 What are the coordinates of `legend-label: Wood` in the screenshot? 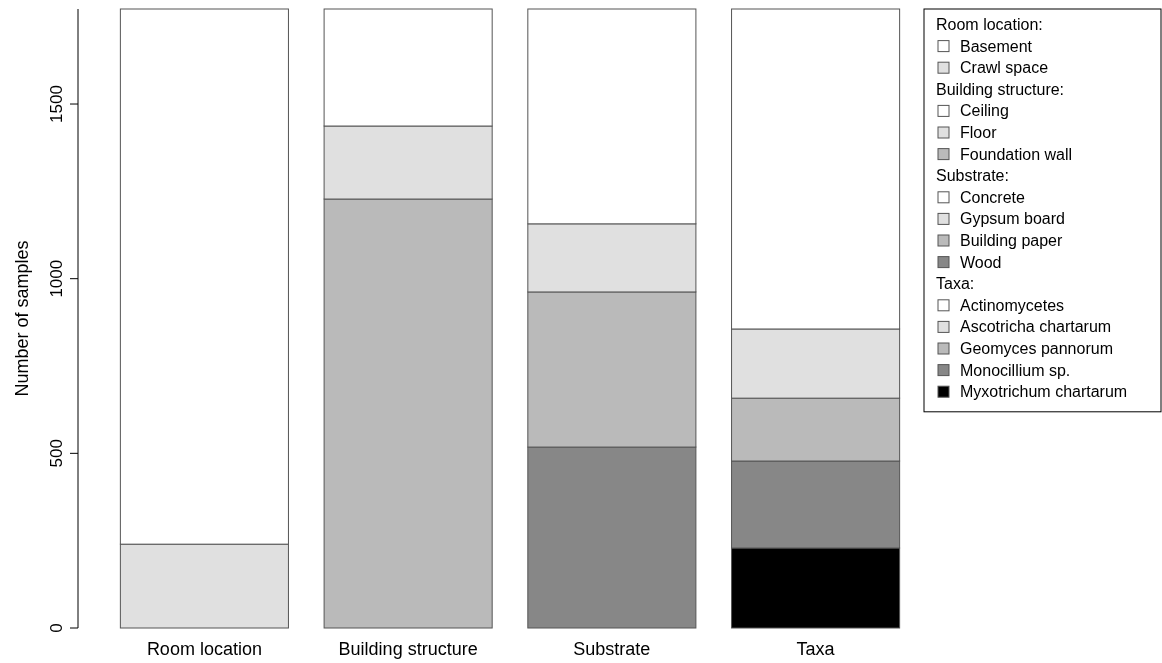 It's located at (981, 262).